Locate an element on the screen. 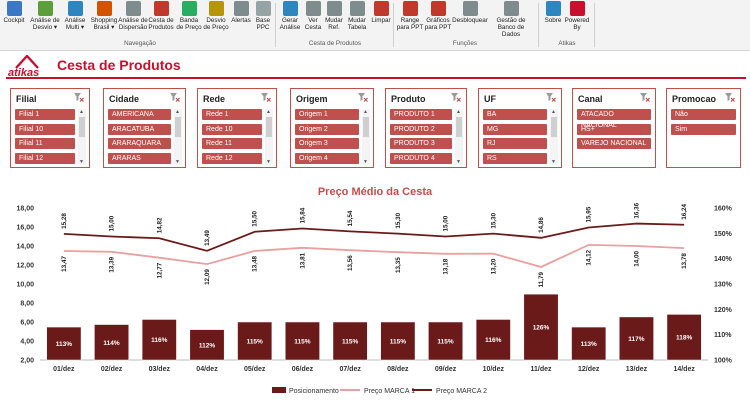 The image size is (750, 403). slicer-item: Origem 1 is located at coordinates (327, 114).